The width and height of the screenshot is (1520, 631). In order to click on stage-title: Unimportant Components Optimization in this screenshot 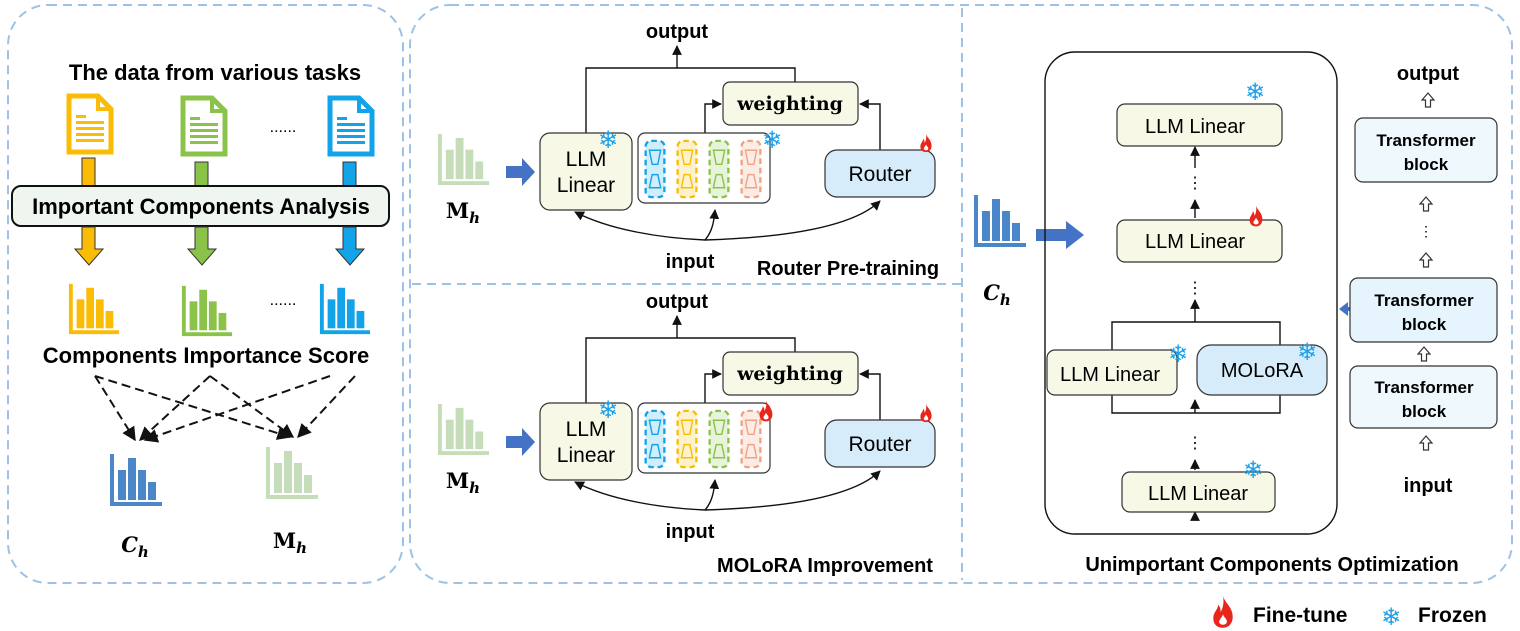, I will do `click(1271, 565)`.